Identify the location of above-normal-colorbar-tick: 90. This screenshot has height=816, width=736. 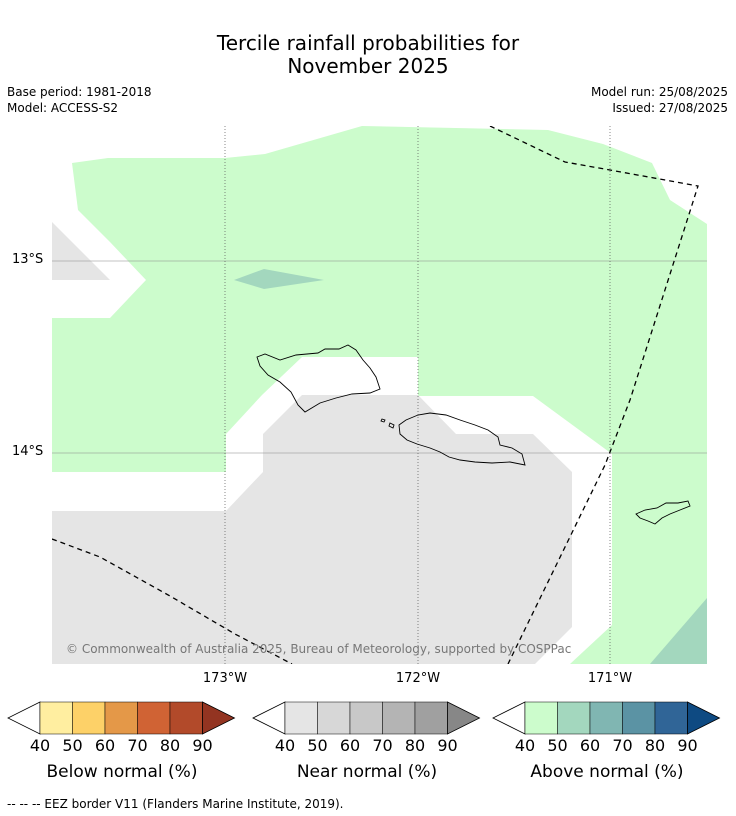
(687, 745).